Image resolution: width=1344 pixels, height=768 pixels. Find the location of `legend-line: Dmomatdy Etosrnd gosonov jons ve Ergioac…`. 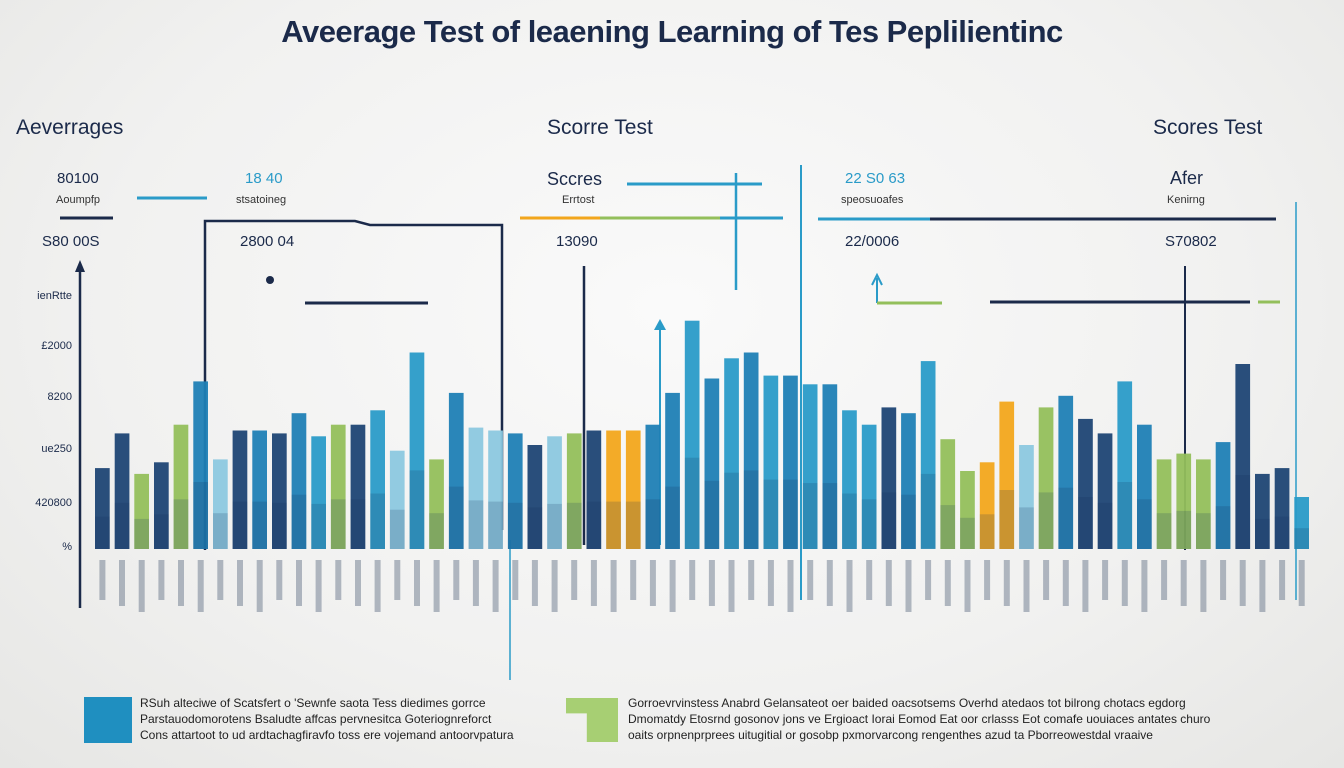

legend-line: Dmomatdy Etosrnd gosonov jons ve Ergioac… is located at coordinates (919, 719).